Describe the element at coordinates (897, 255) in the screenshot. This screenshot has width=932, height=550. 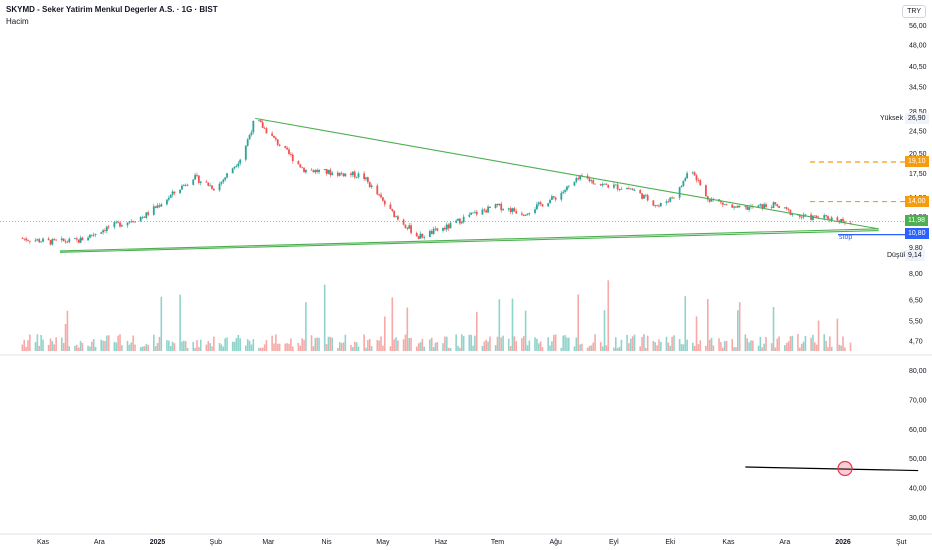
I see `low-label: Düşük` at that location.